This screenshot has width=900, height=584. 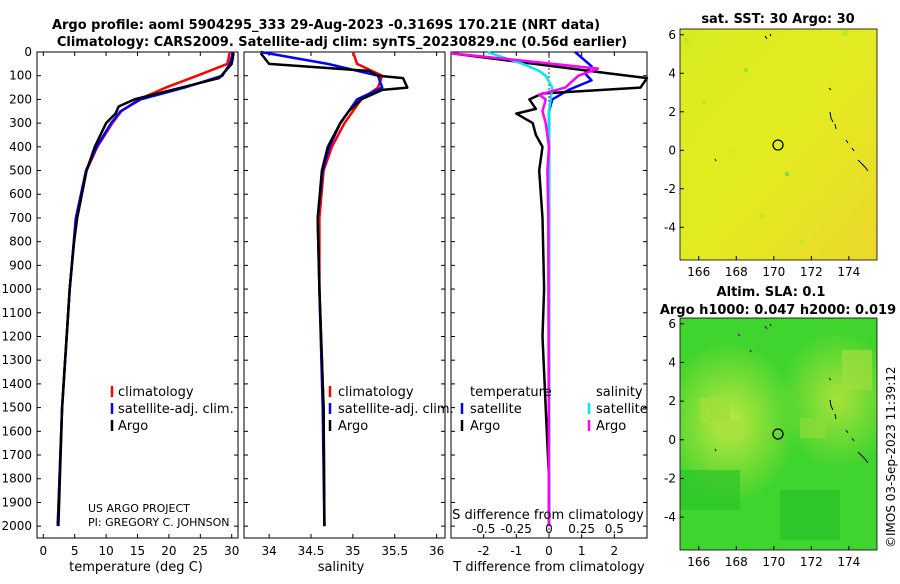 I want to click on series-salinity-satellite-line, so click(x=520, y=288).